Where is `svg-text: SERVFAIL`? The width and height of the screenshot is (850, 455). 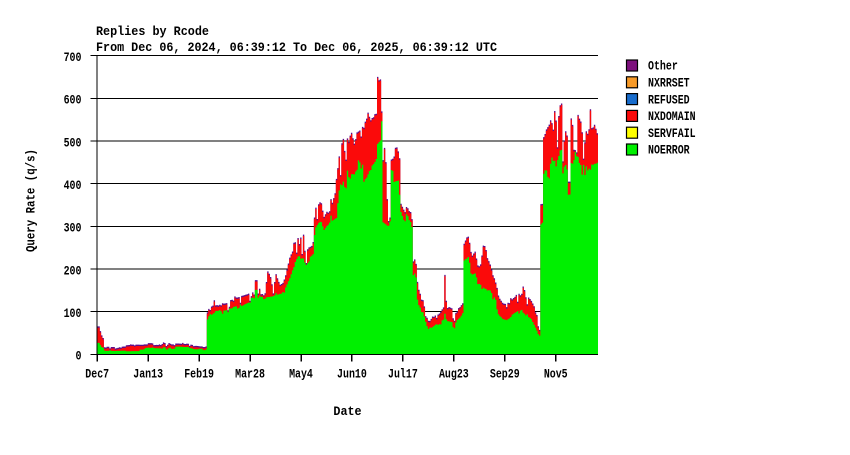
svg-text: SERVFAIL is located at coordinates (672, 133).